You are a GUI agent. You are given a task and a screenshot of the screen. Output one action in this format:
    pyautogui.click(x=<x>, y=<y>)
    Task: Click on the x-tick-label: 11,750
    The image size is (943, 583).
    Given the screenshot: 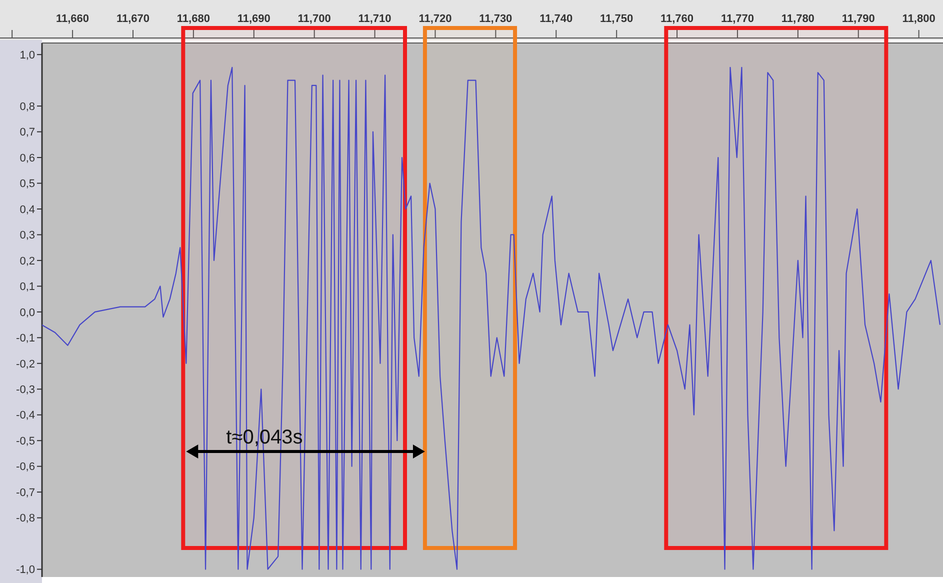 What is the action you would take?
    pyautogui.click(x=617, y=19)
    